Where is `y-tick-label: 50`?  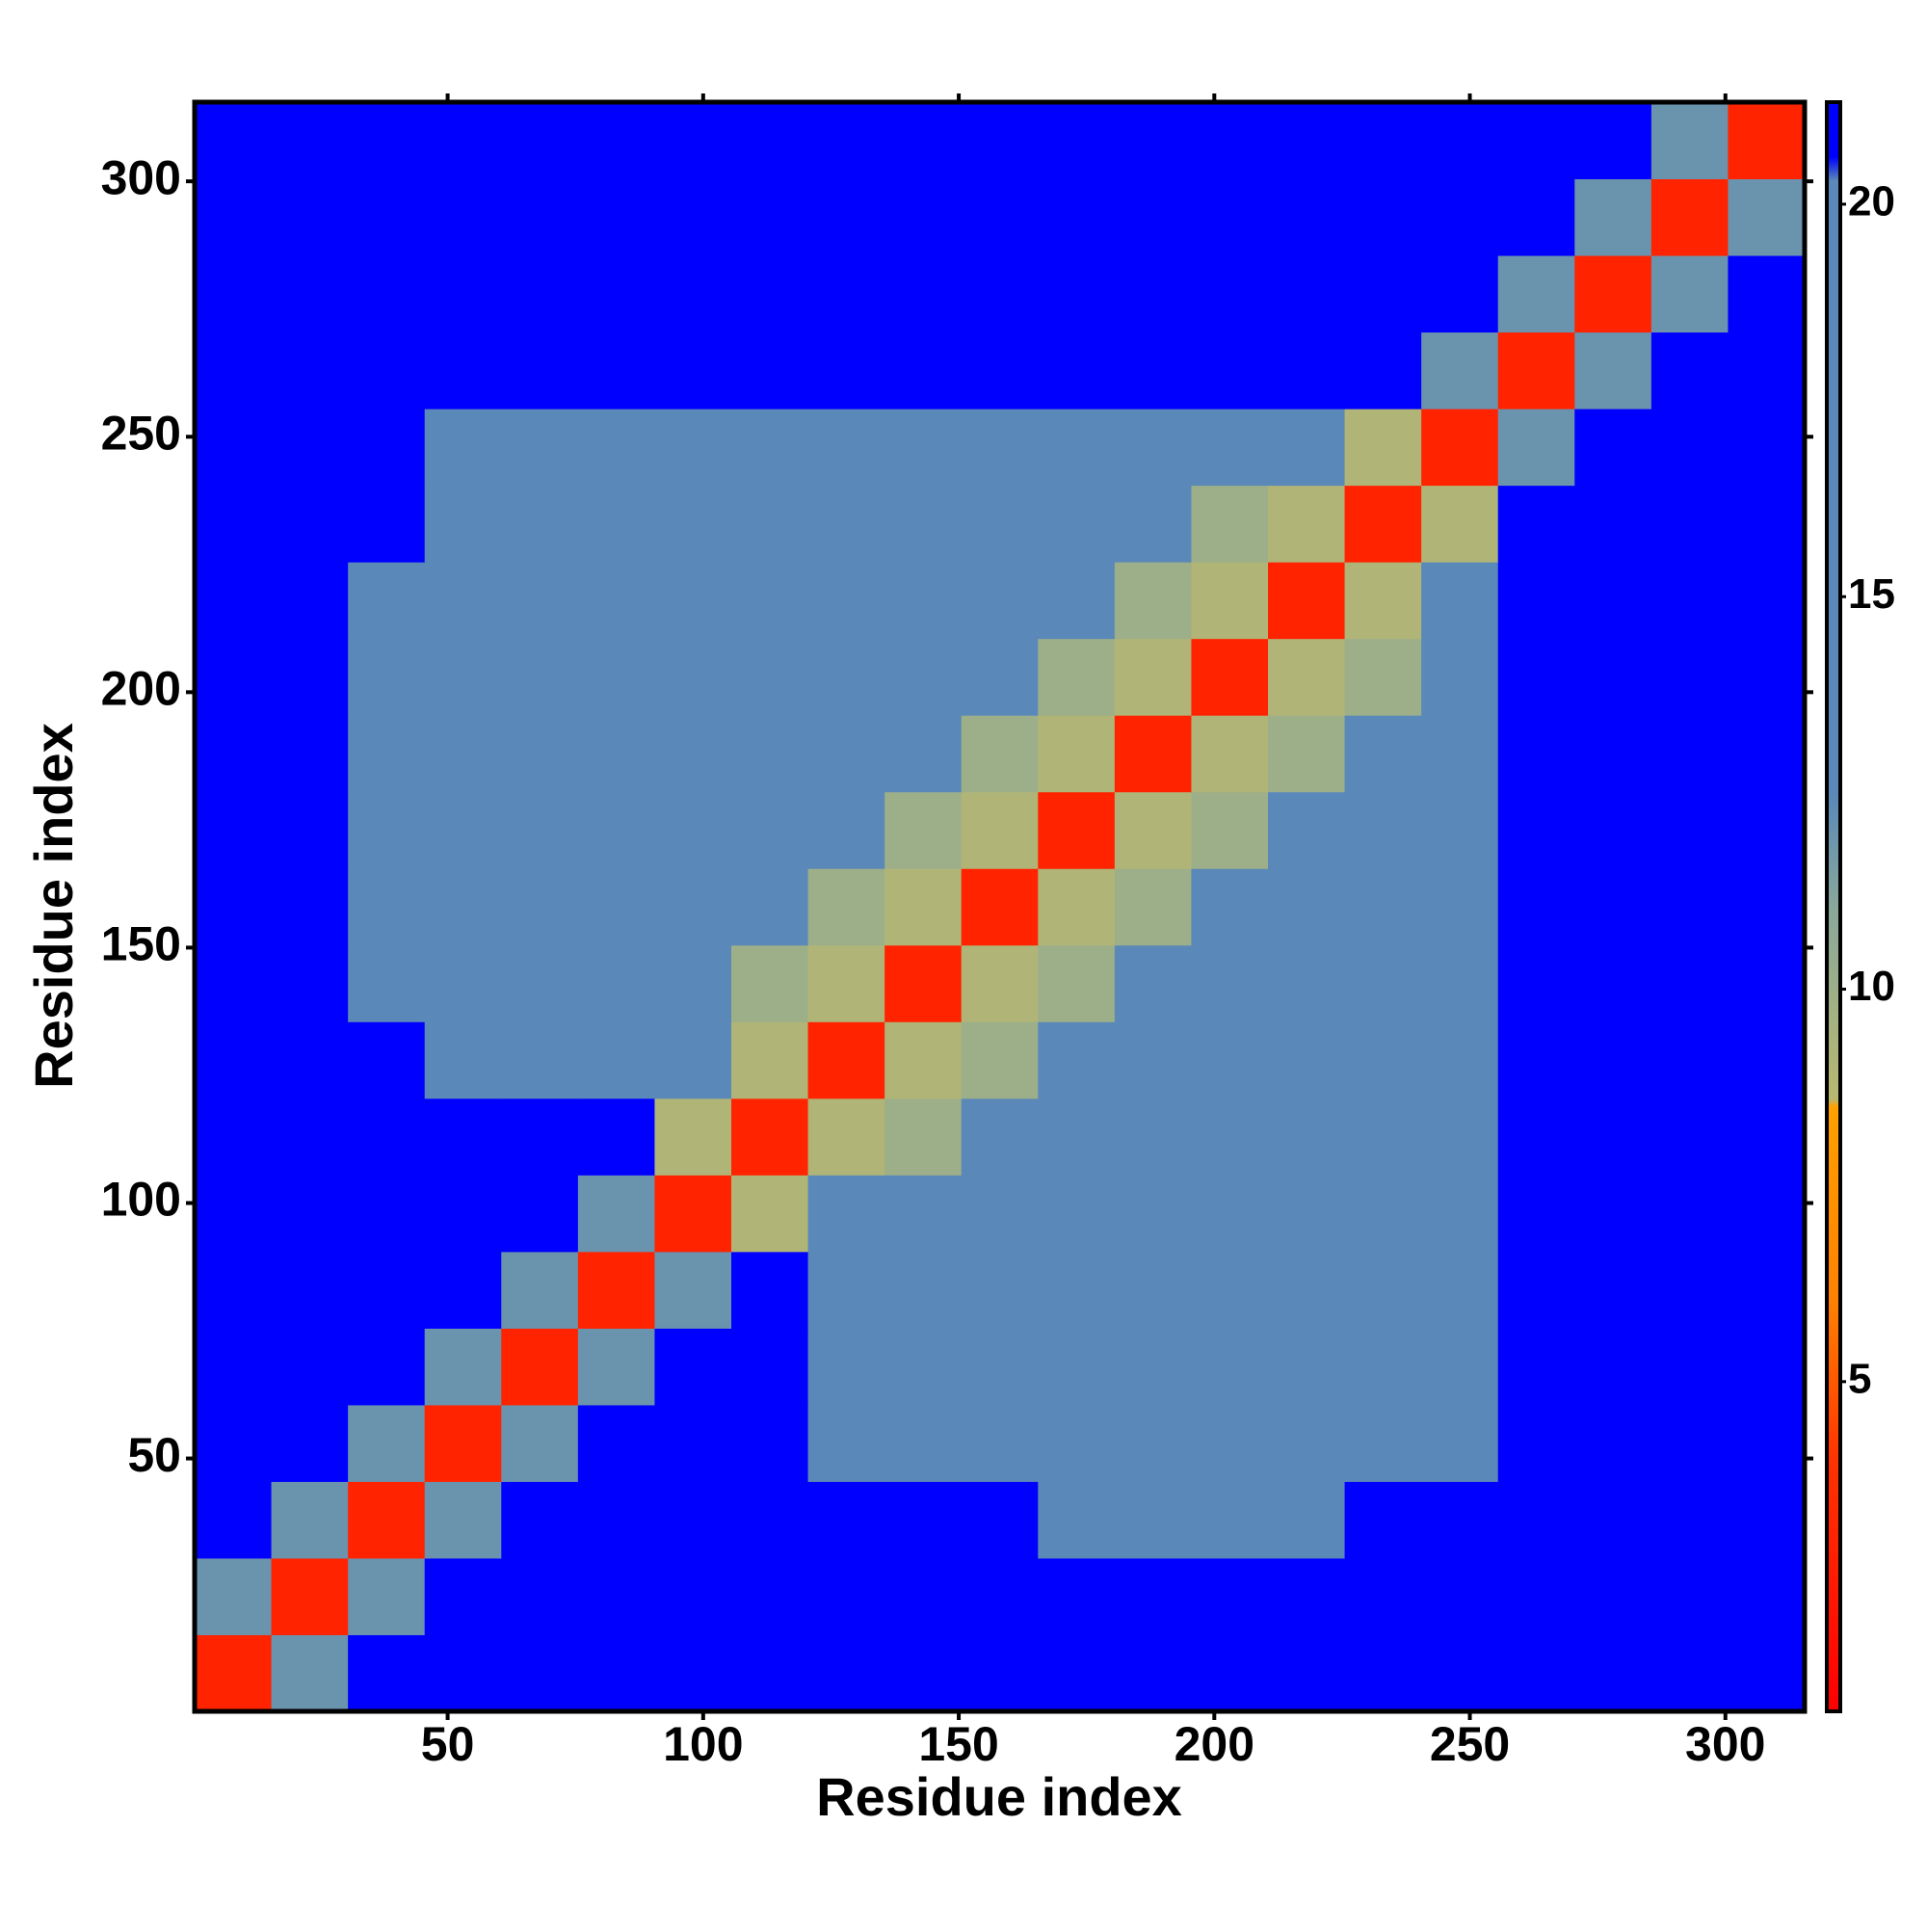 y-tick-label: 50 is located at coordinates (154, 1455).